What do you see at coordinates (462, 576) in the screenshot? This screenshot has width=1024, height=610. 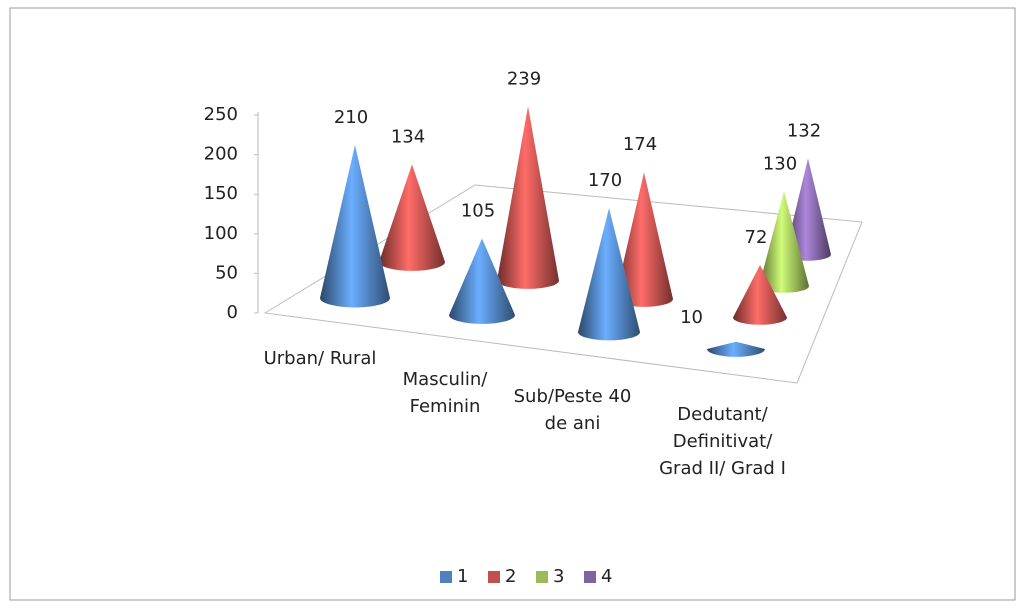 I see `legend-label: 1` at bounding box center [462, 576].